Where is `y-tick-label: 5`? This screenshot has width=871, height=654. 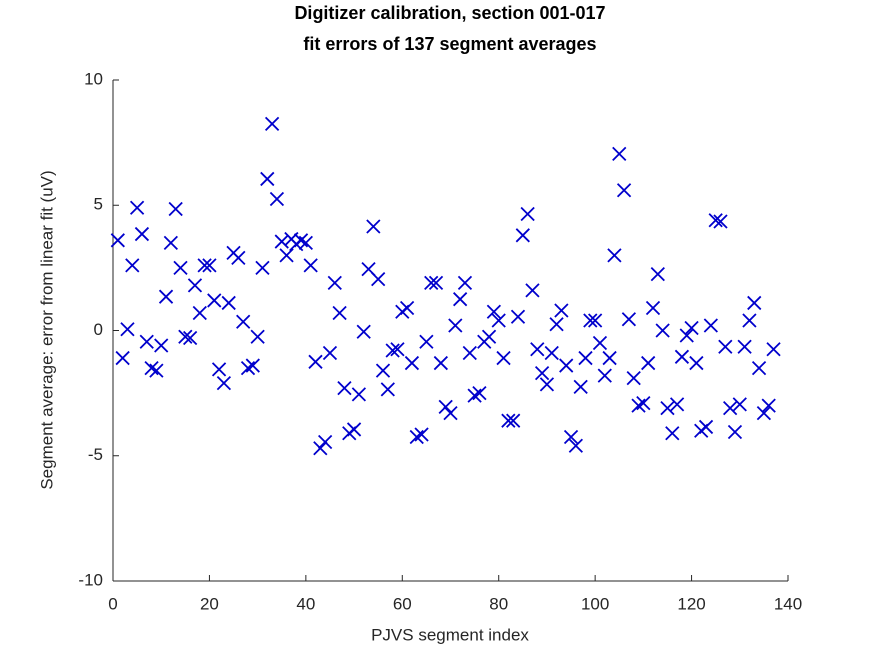
y-tick-label: 5 is located at coordinates (98, 204).